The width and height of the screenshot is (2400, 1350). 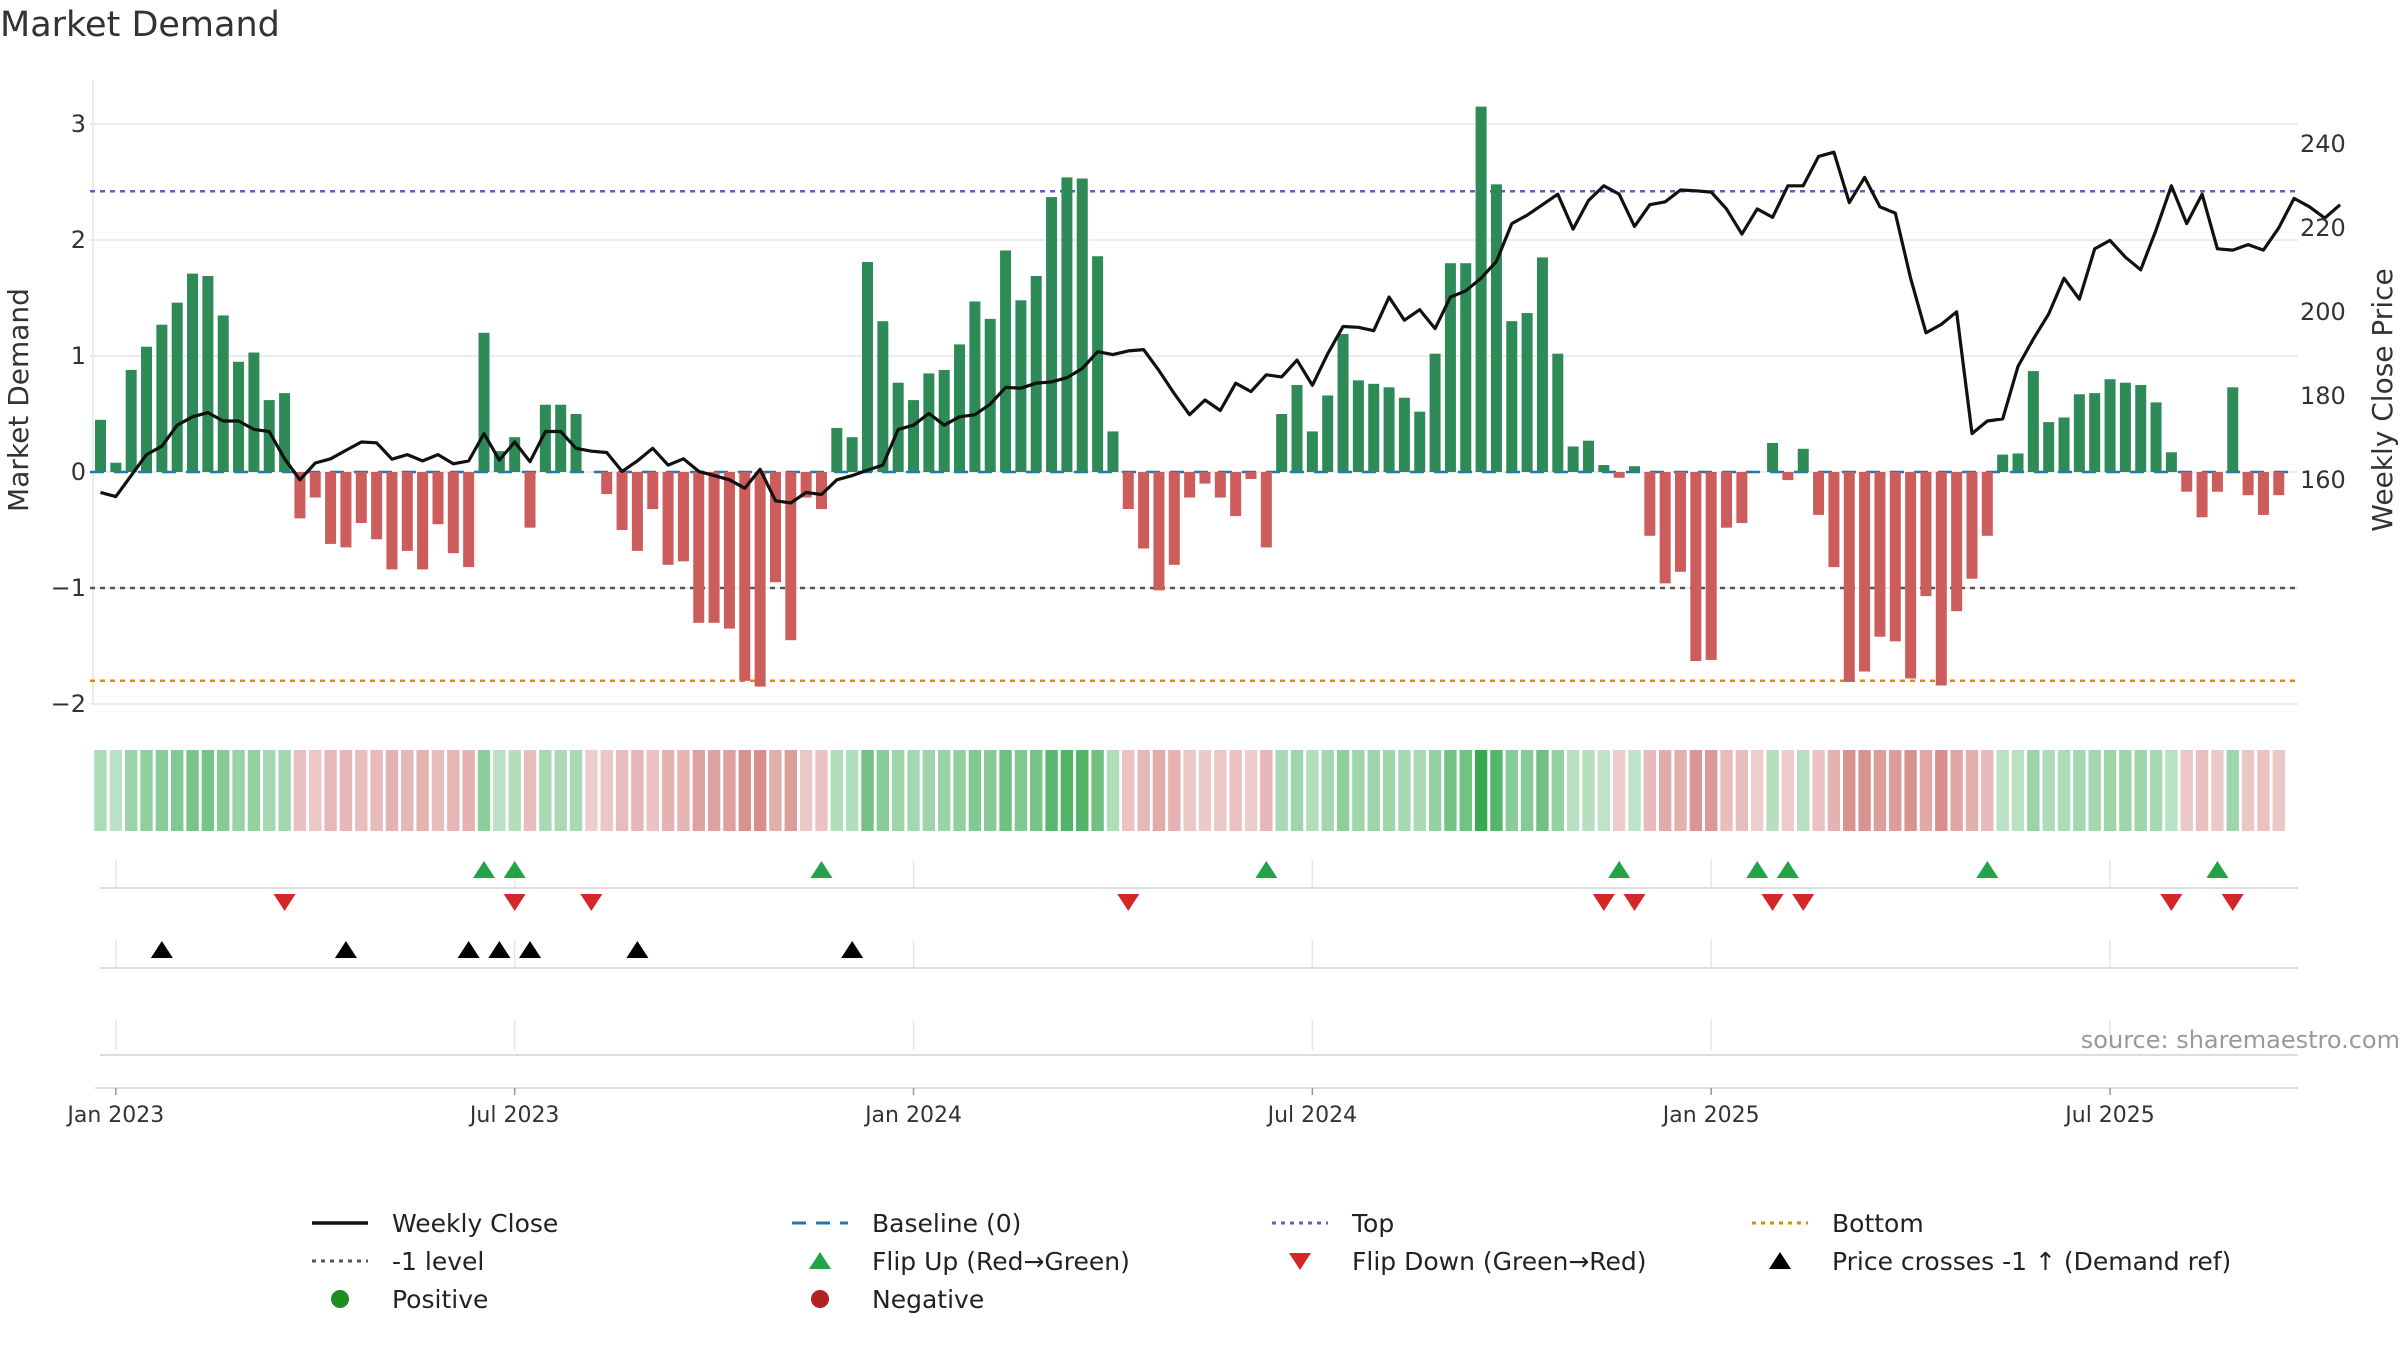 What do you see at coordinates (475, 1223) in the screenshot?
I see `legend-weekly-close-label: Weekly Close` at bounding box center [475, 1223].